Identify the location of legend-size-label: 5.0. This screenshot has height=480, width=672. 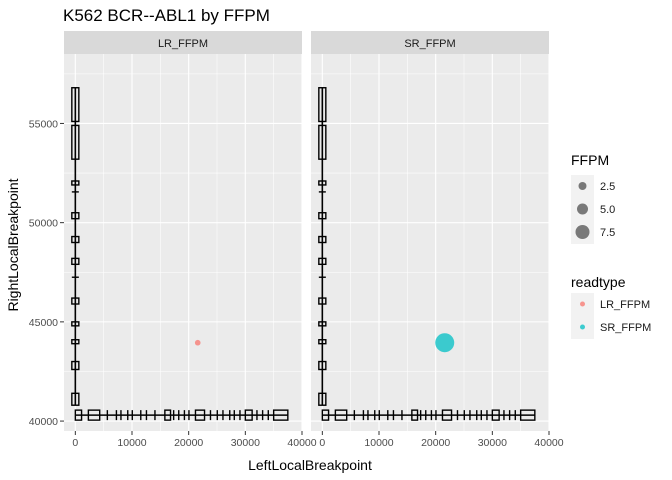
(607, 210).